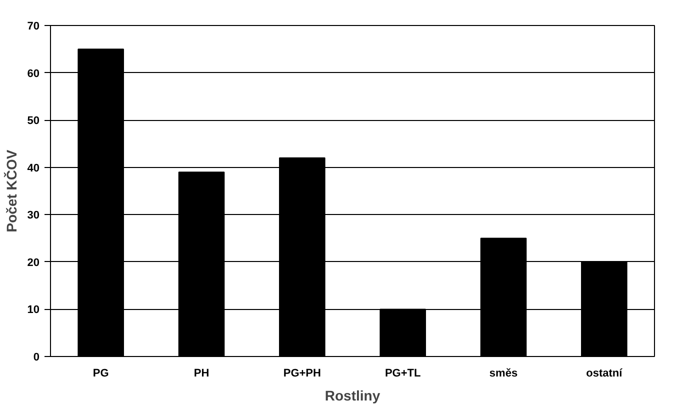  Describe the element at coordinates (503, 374) in the screenshot. I see `x-tick-label: směs` at that location.